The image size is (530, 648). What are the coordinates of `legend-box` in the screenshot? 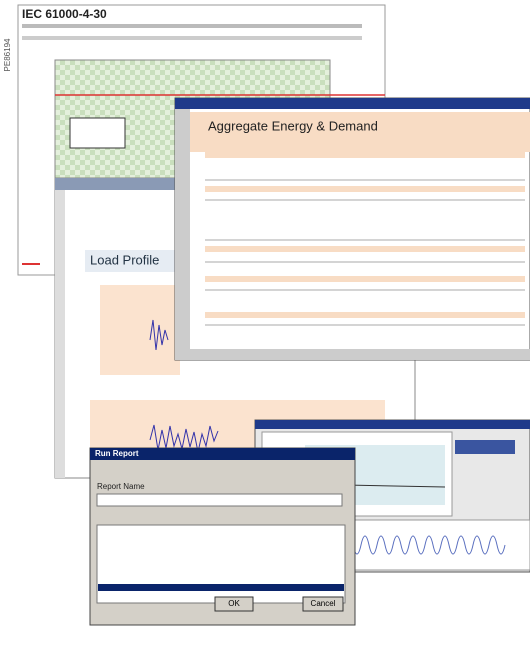 It's located at (485, 447).